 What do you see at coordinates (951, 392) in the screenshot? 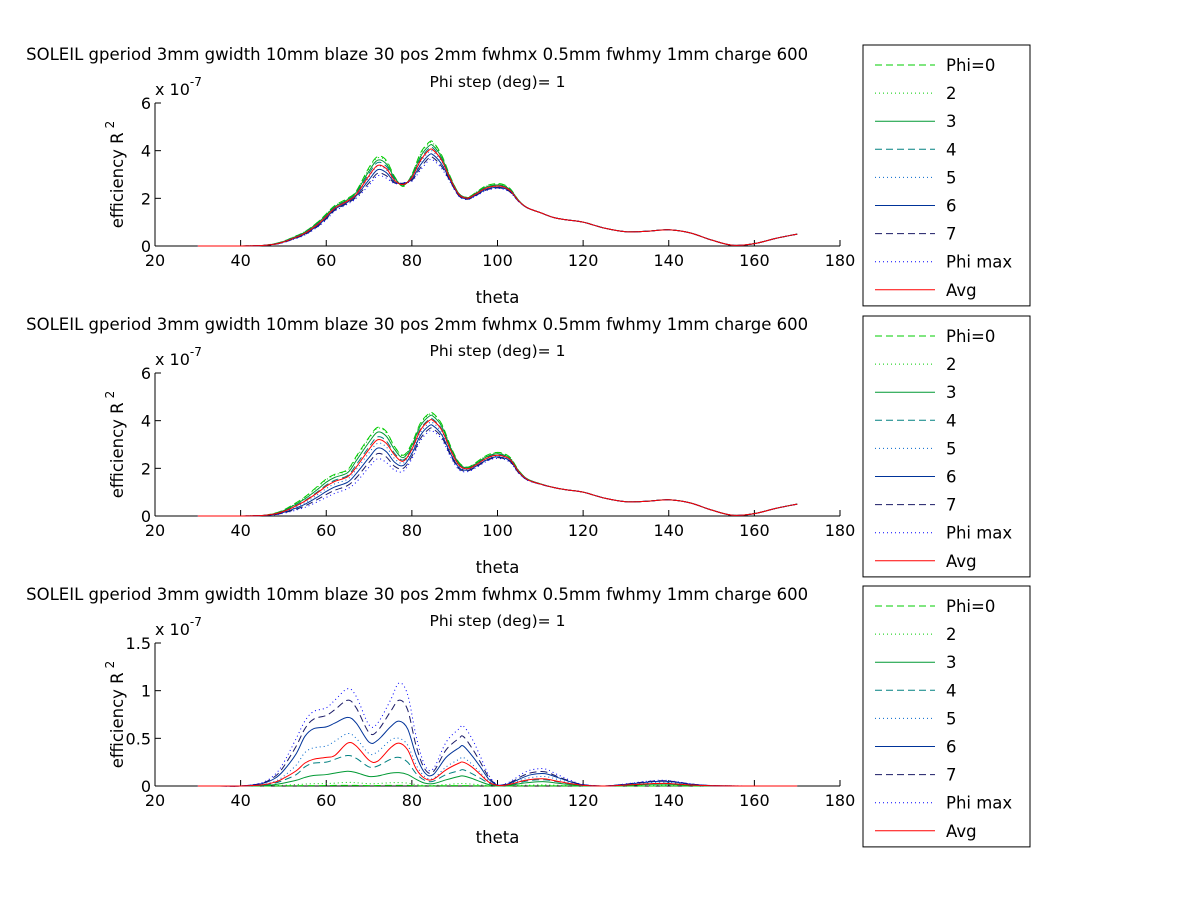
I see `legend-entry: 3` at bounding box center [951, 392].